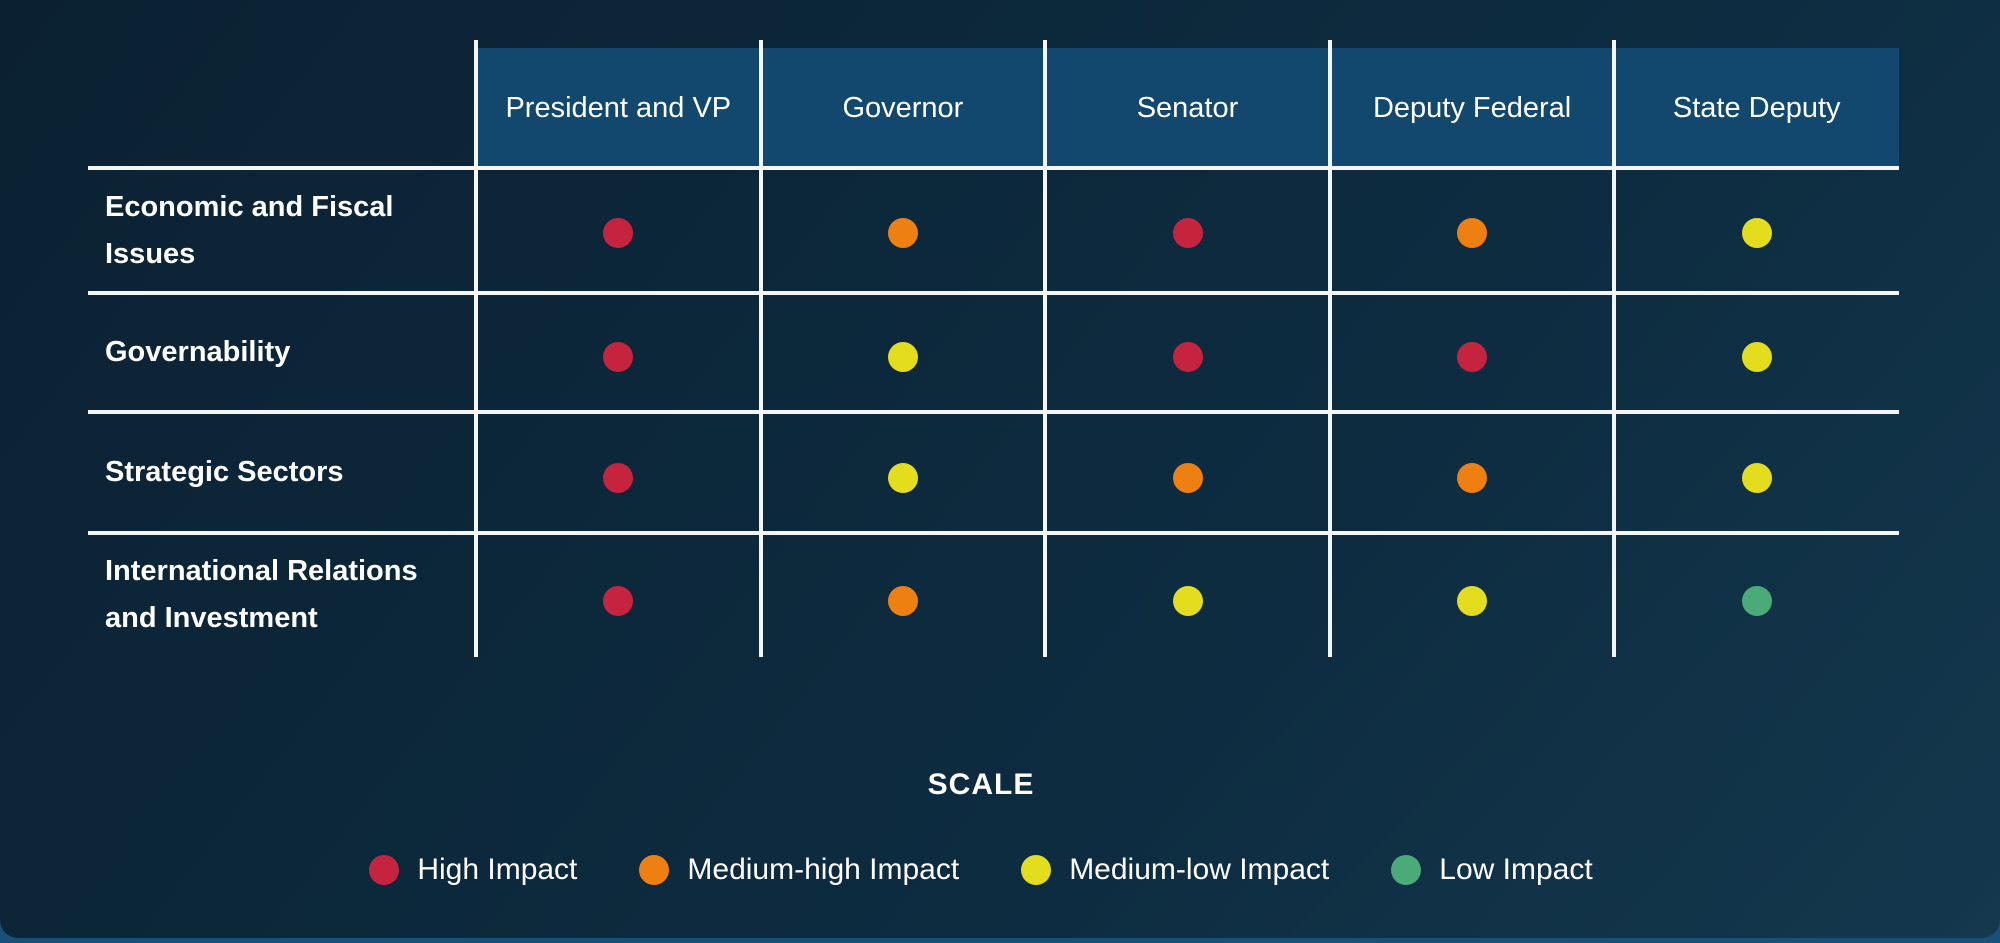 The width and height of the screenshot is (2000, 943). Describe the element at coordinates (384, 870) in the screenshot. I see `legend-dot-high` at that location.